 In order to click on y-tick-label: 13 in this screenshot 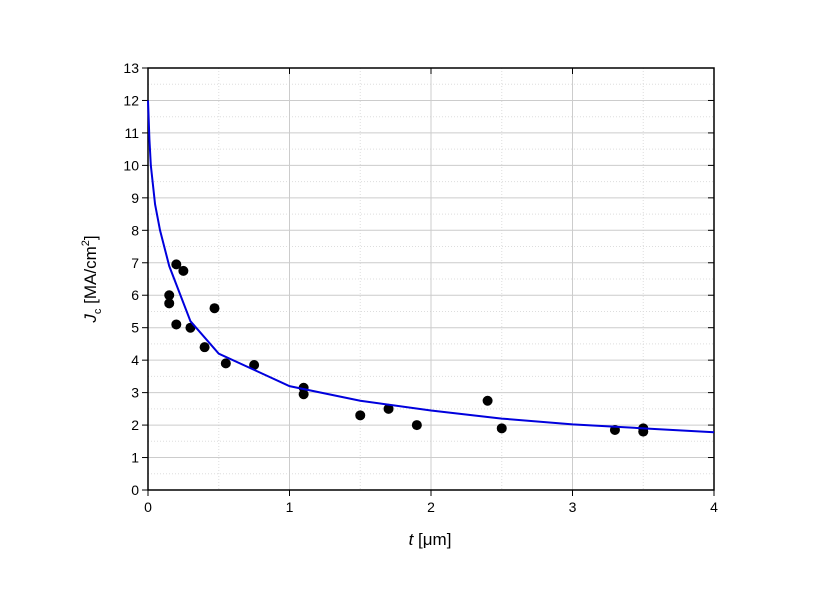, I will do `click(131, 68)`.